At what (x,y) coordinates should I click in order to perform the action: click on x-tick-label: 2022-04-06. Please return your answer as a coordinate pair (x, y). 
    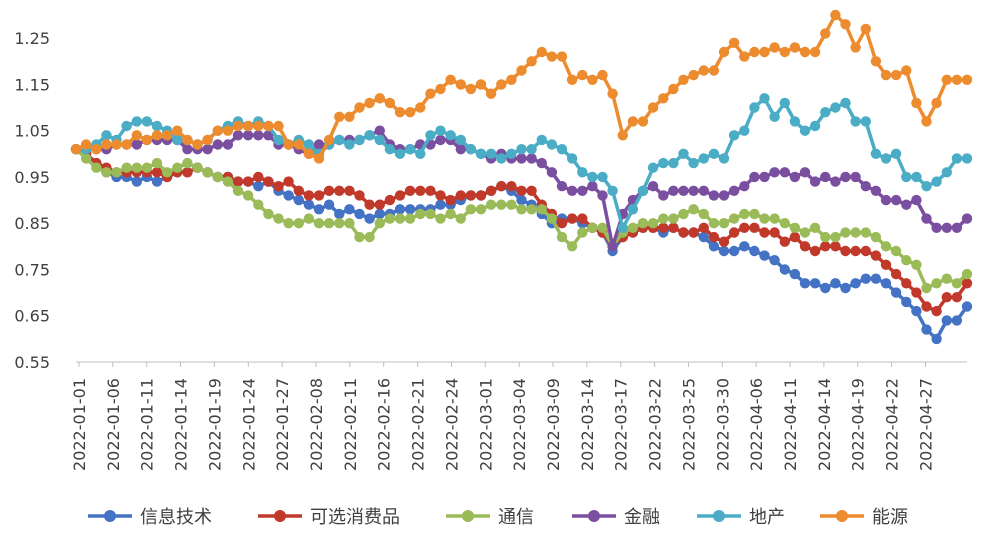
    Looking at the image, I should click on (756, 424).